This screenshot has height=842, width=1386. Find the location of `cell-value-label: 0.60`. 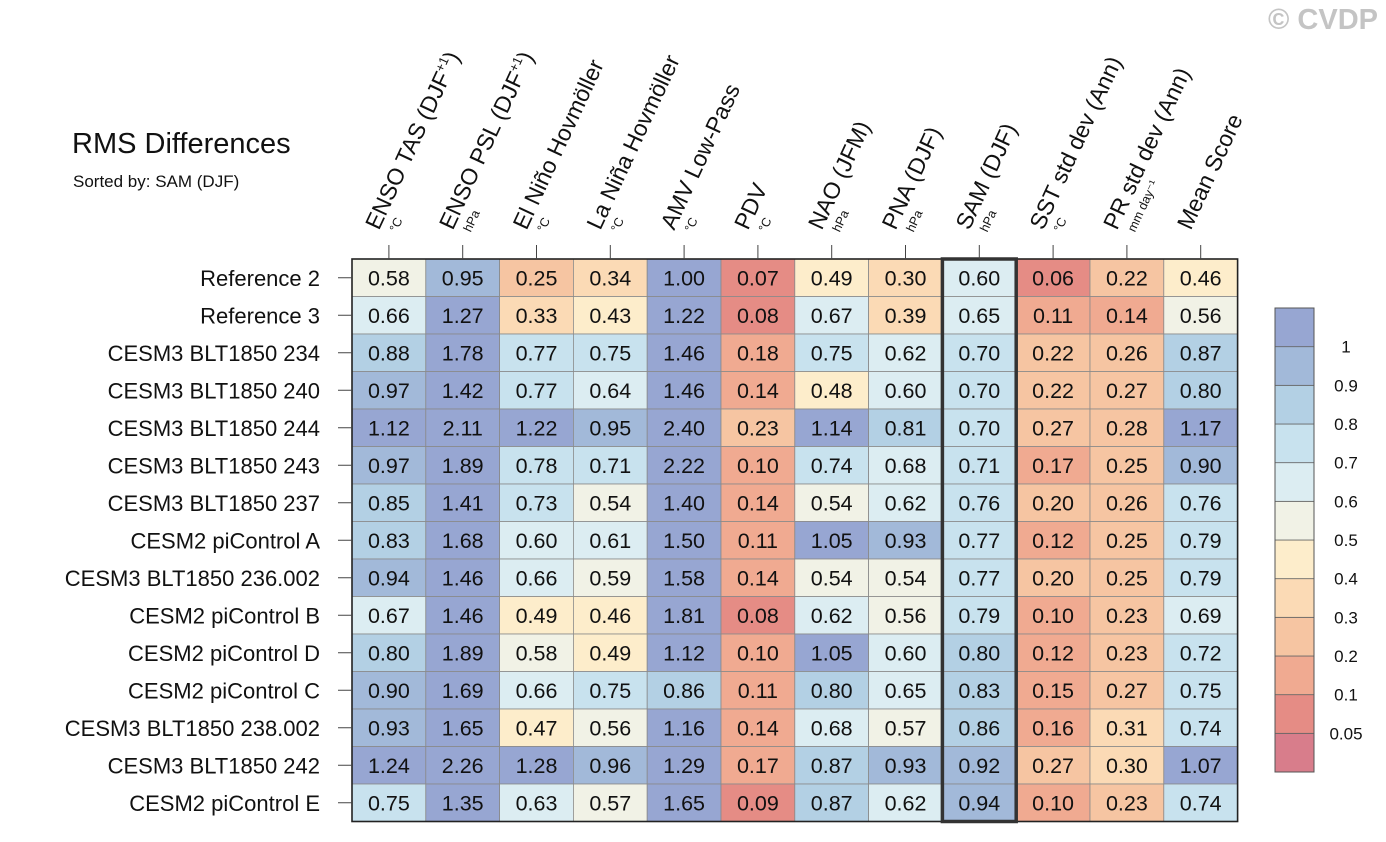

cell-value-label: 0.60 is located at coordinates (537, 541).